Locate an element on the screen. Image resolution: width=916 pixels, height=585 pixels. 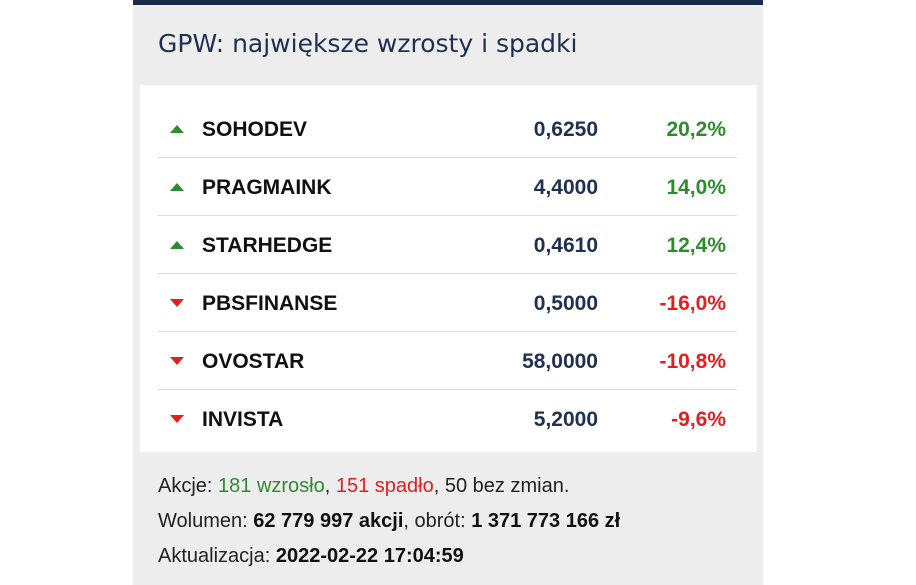
stock-change: 14,0% is located at coordinates (696, 187).